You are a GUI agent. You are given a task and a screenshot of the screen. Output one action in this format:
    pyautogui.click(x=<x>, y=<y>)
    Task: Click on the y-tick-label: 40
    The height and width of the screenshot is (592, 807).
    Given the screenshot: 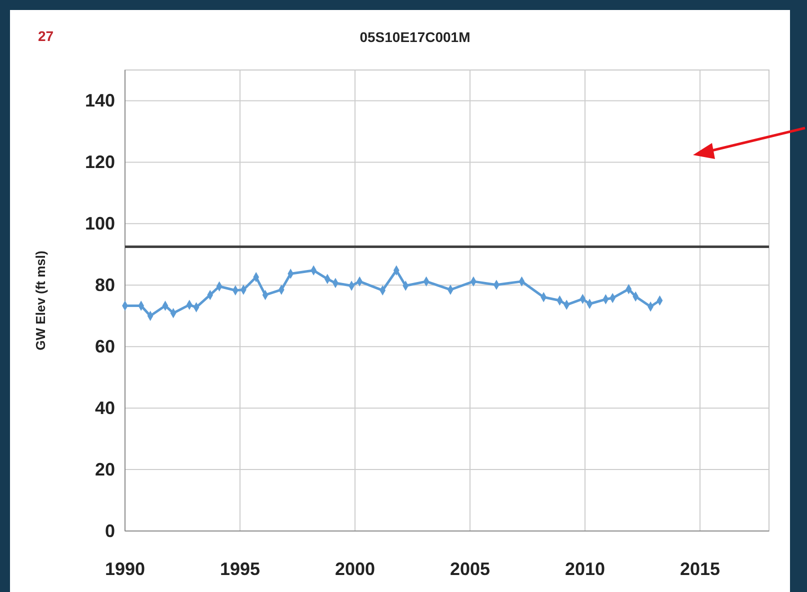 What is the action you would take?
    pyautogui.click(x=104, y=408)
    